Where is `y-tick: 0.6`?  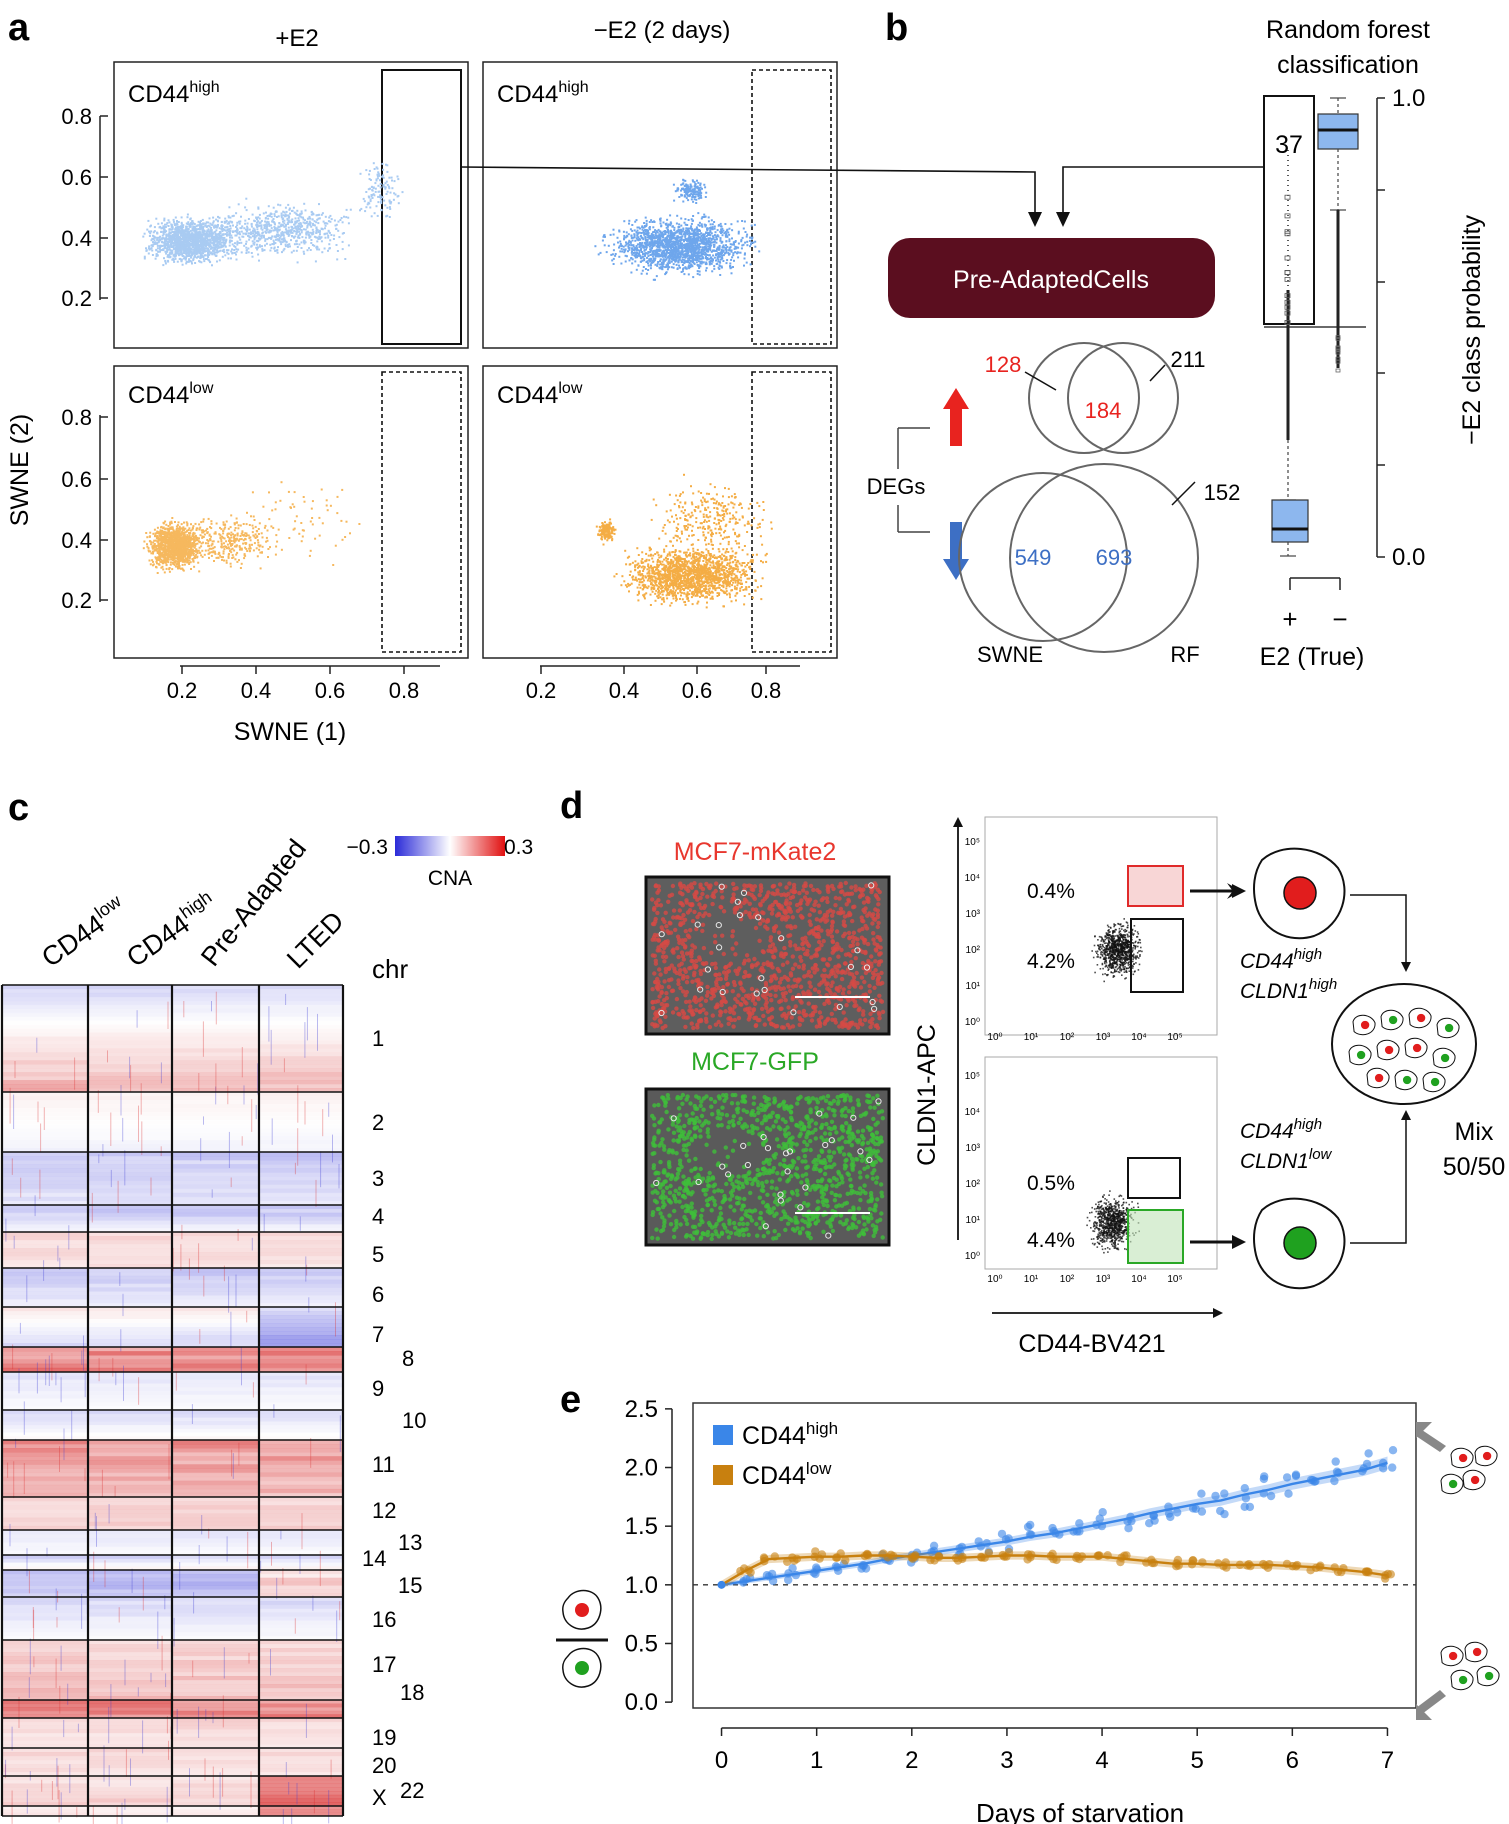 y-tick: 0.6 is located at coordinates (76, 177).